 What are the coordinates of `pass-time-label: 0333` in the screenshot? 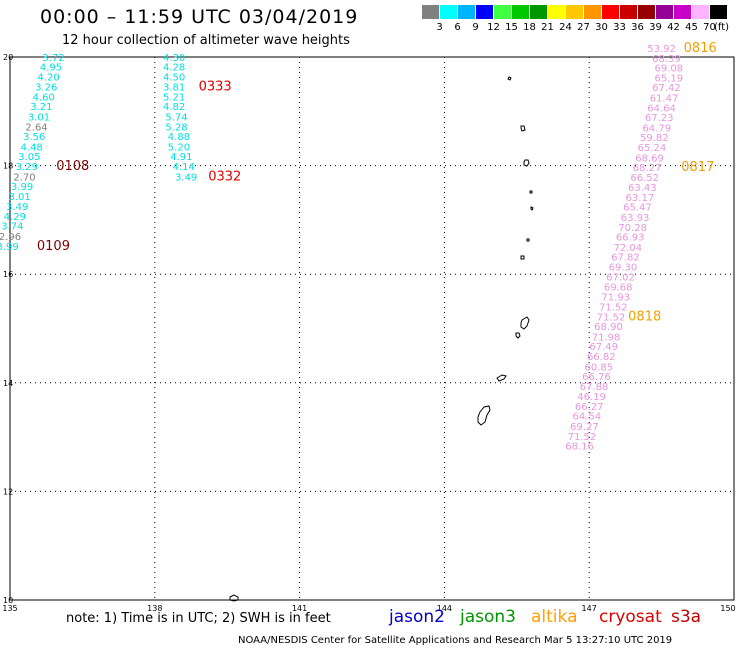 It's located at (215, 87).